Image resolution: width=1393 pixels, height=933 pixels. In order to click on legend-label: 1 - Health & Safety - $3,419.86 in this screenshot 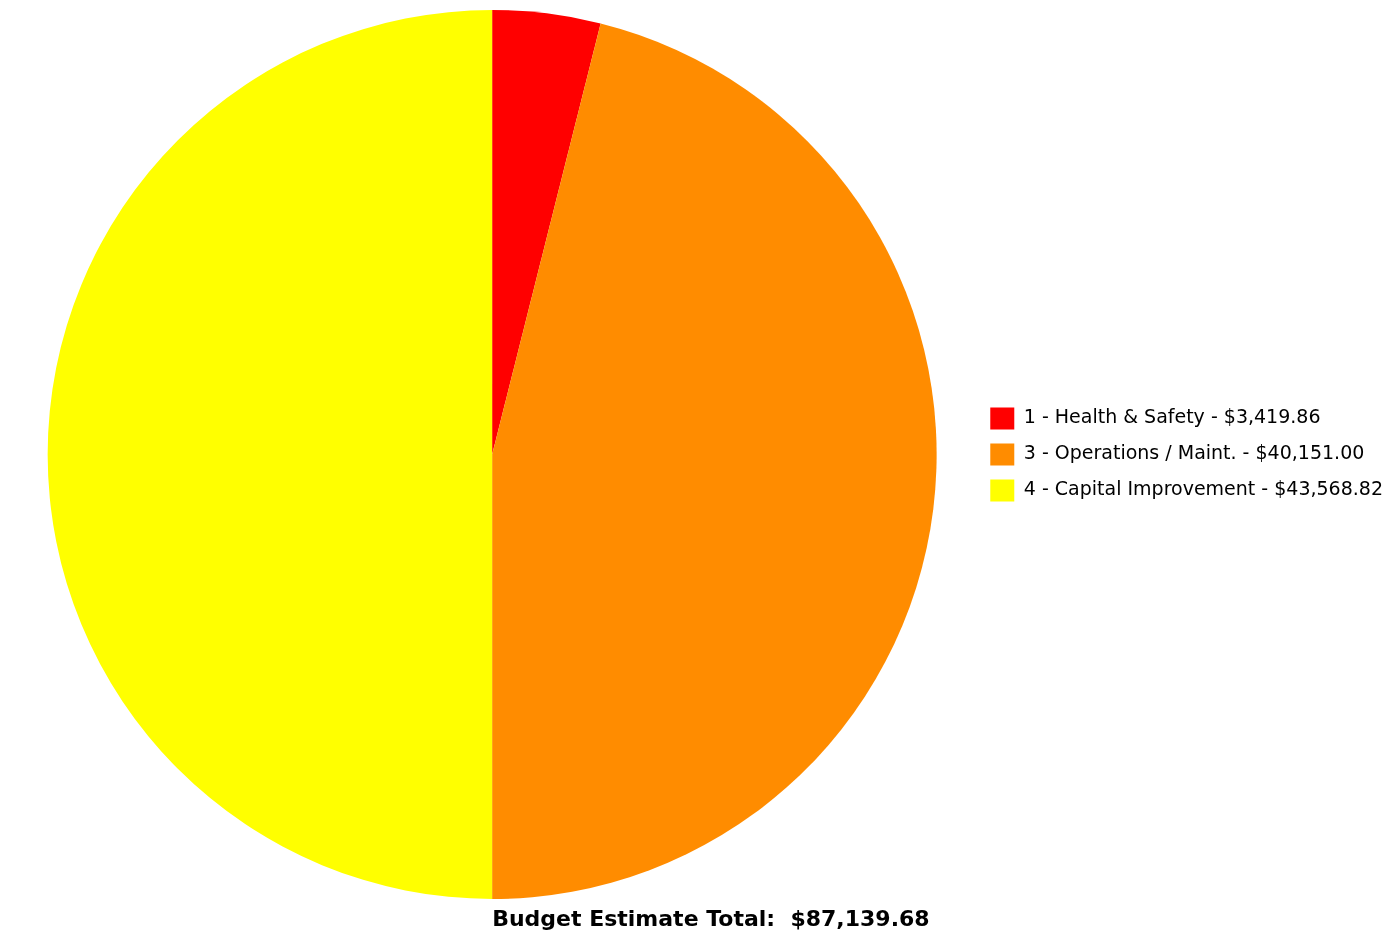, I will do `click(1172, 416)`.